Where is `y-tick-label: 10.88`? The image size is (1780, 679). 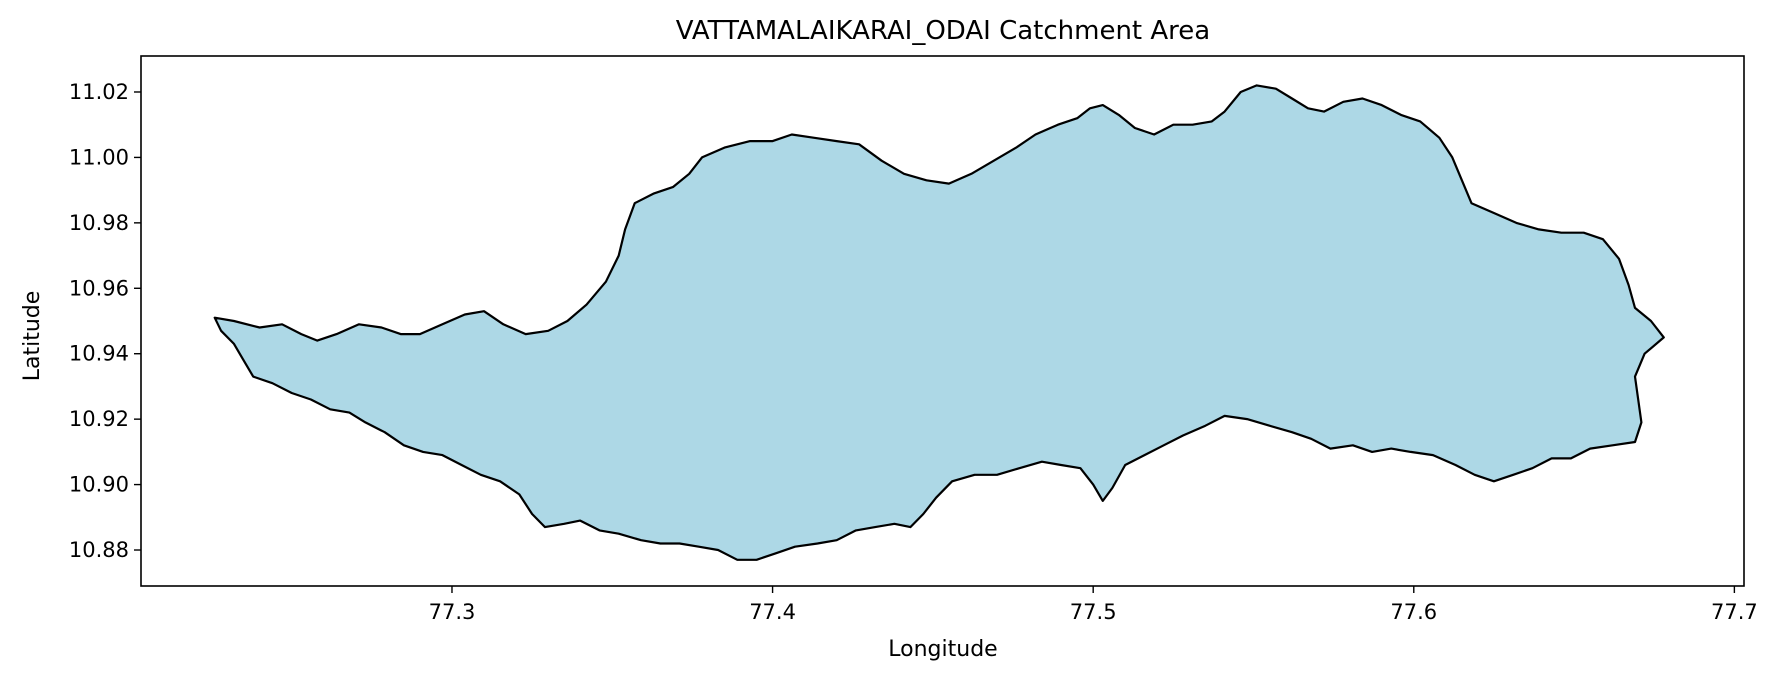 y-tick-label: 10.88 is located at coordinates (99, 550).